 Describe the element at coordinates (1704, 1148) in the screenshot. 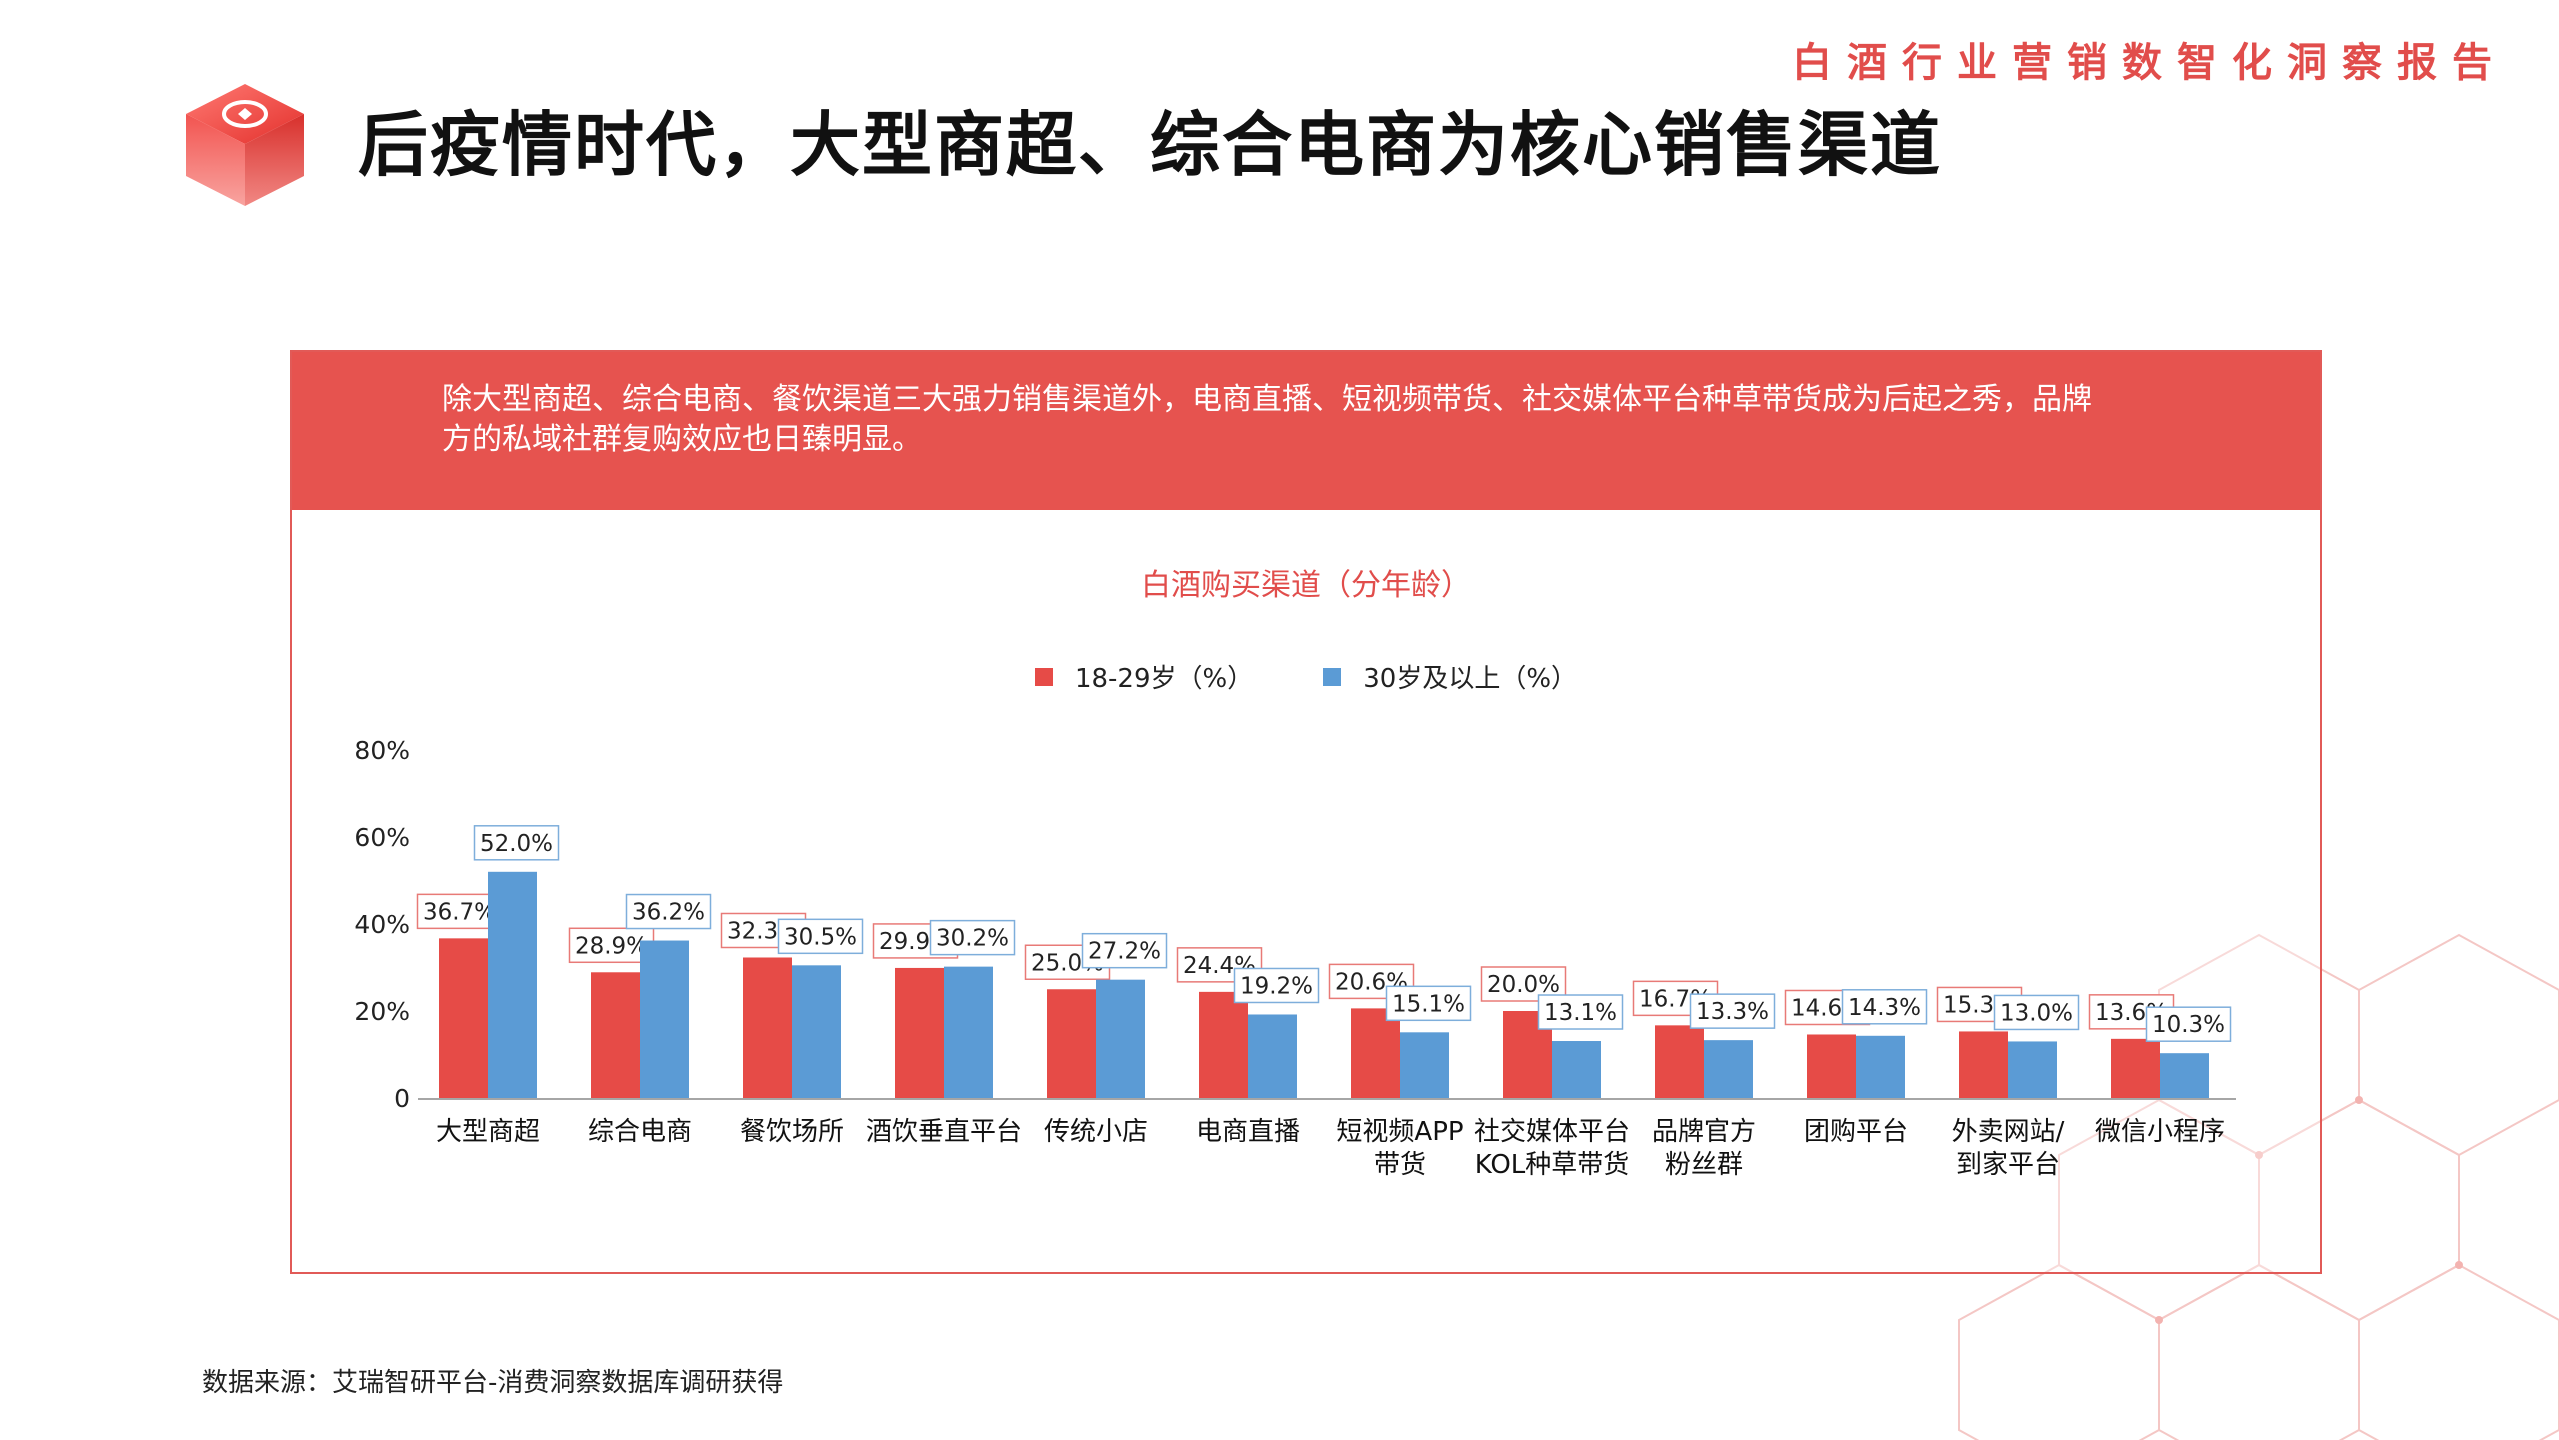

I see `x-tick-label: 品牌官方粉丝群` at that location.